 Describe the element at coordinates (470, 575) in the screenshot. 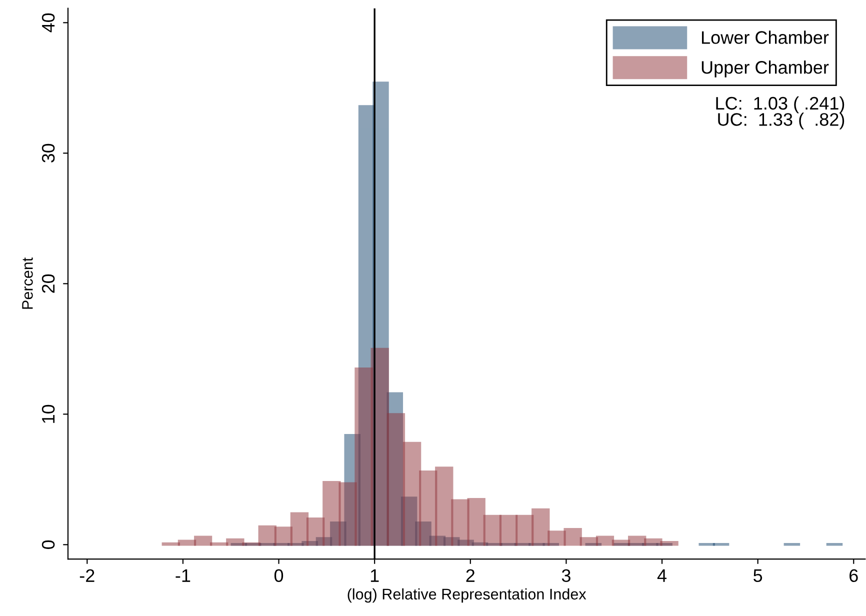

I see `x-tick-label: 2` at that location.